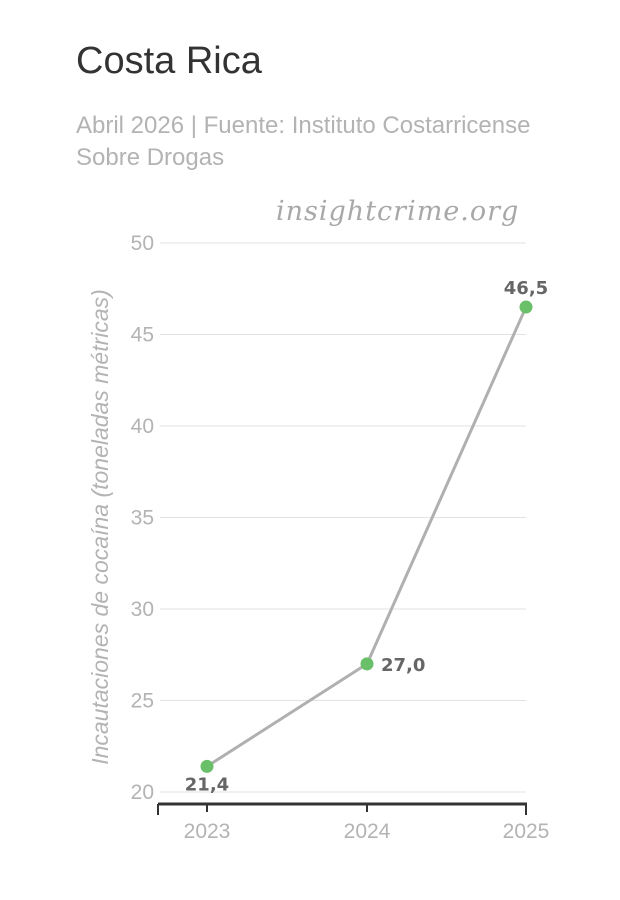 The image size is (620, 900). I want to click on chart-title: Costa Rica, so click(169, 61).